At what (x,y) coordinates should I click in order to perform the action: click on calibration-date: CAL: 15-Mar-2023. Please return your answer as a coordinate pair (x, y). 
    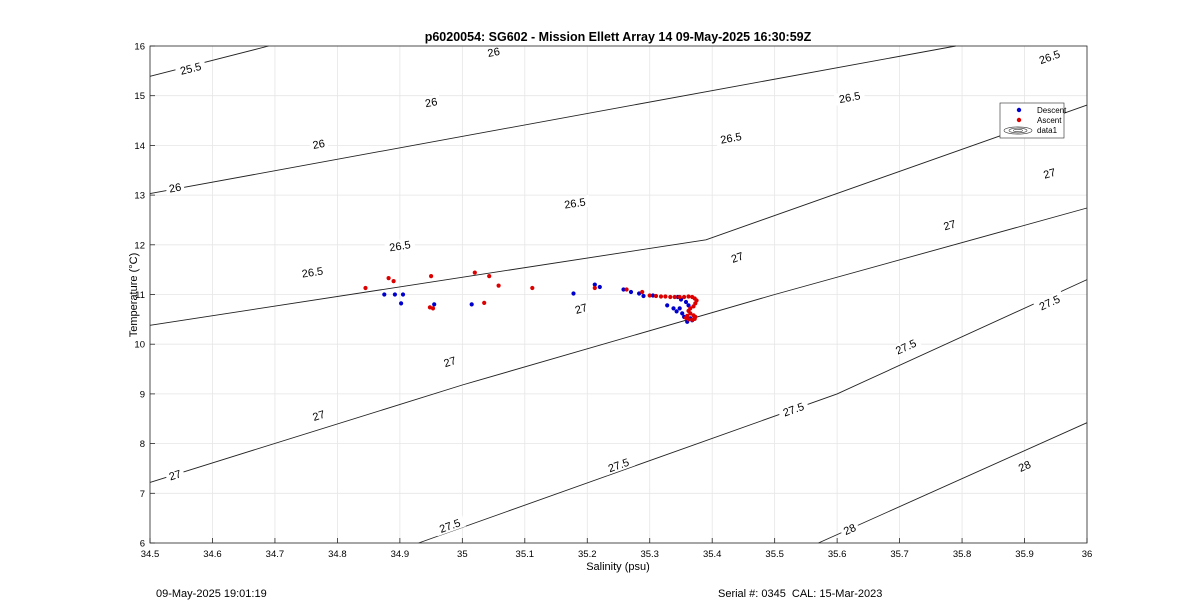
    Looking at the image, I should click on (837, 594).